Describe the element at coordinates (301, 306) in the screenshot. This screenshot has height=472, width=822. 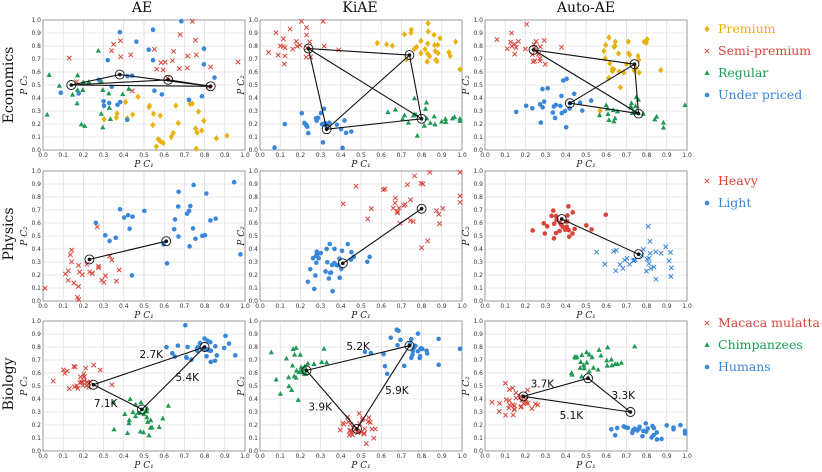
I see `x-tick-label: 0.2` at that location.